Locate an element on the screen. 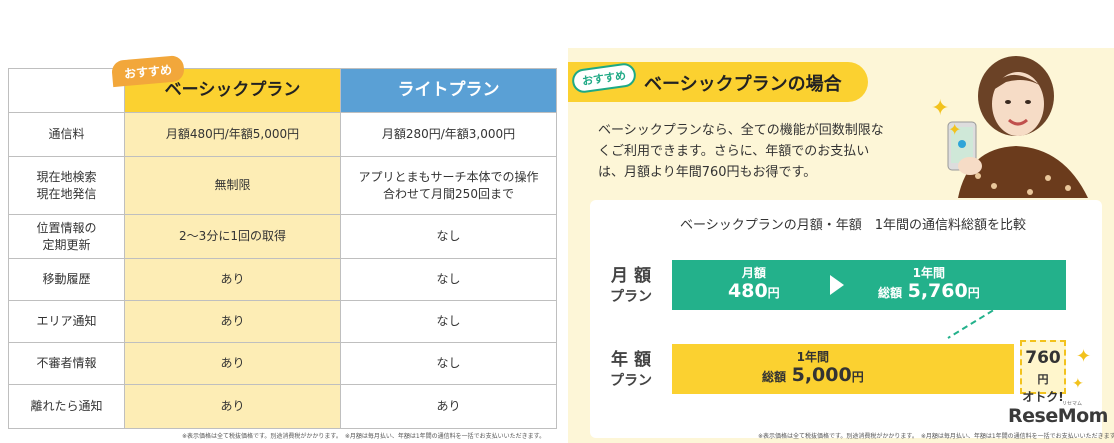  annual-total-prefix: 総額 is located at coordinates (774, 377).